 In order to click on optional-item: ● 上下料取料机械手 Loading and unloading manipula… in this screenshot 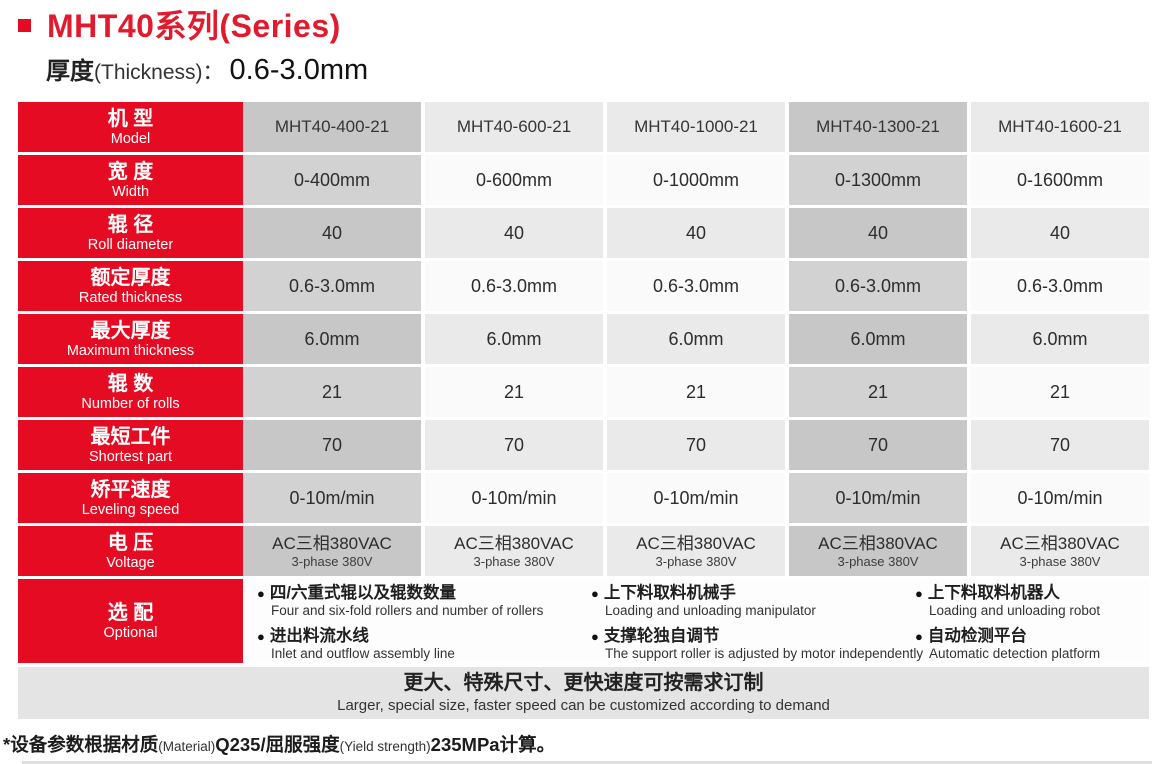, I will do `click(757, 601)`.